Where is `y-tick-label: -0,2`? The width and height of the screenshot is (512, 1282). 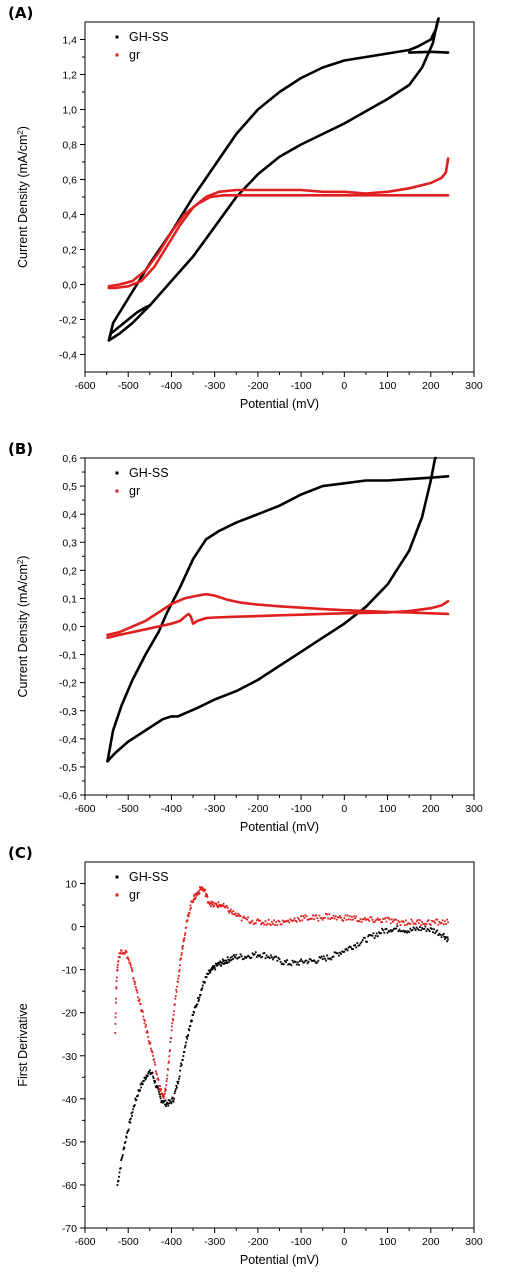
y-tick-label: -0,2 is located at coordinates (68, 684).